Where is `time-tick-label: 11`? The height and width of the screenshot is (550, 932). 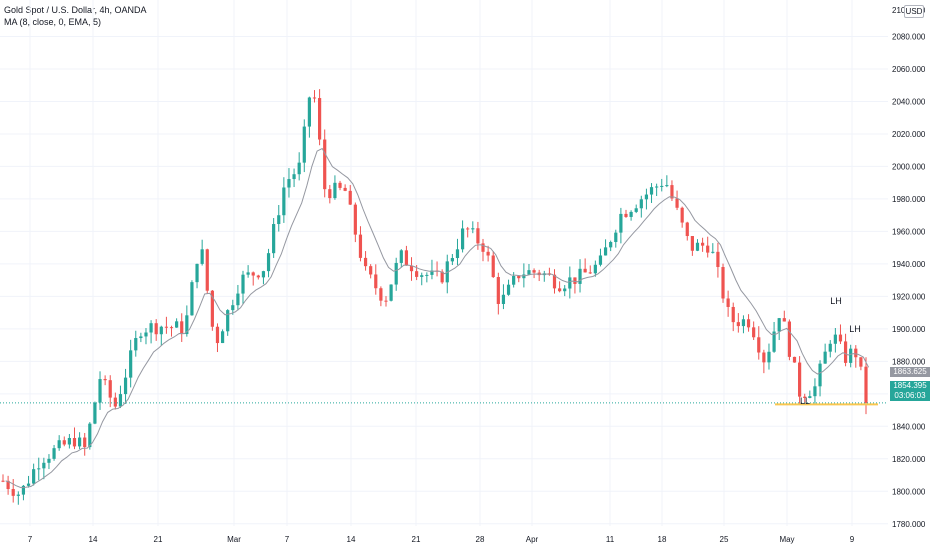
time-tick-label: 11 is located at coordinates (610, 539).